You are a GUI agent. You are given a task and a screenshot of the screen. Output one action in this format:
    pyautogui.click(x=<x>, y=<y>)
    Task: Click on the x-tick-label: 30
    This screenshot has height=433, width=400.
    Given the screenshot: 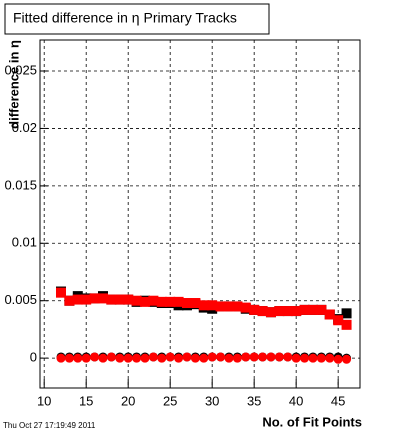 What is the action you would take?
    pyautogui.click(x=212, y=400)
    